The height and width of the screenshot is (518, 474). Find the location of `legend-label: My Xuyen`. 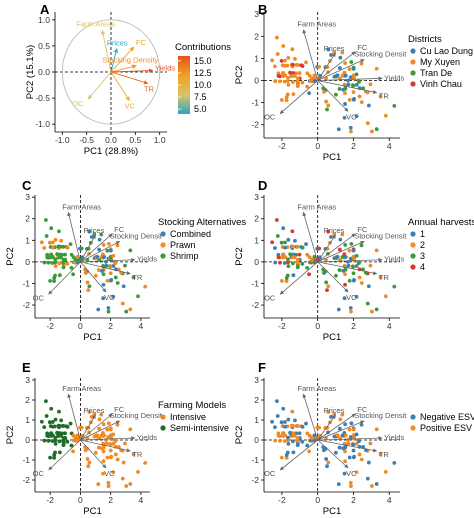

legend-label: My Xuyen is located at coordinates (440, 62).